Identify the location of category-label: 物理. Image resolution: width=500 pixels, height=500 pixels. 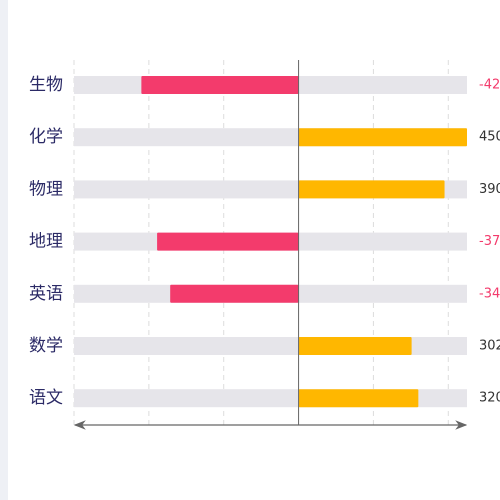
(46, 189).